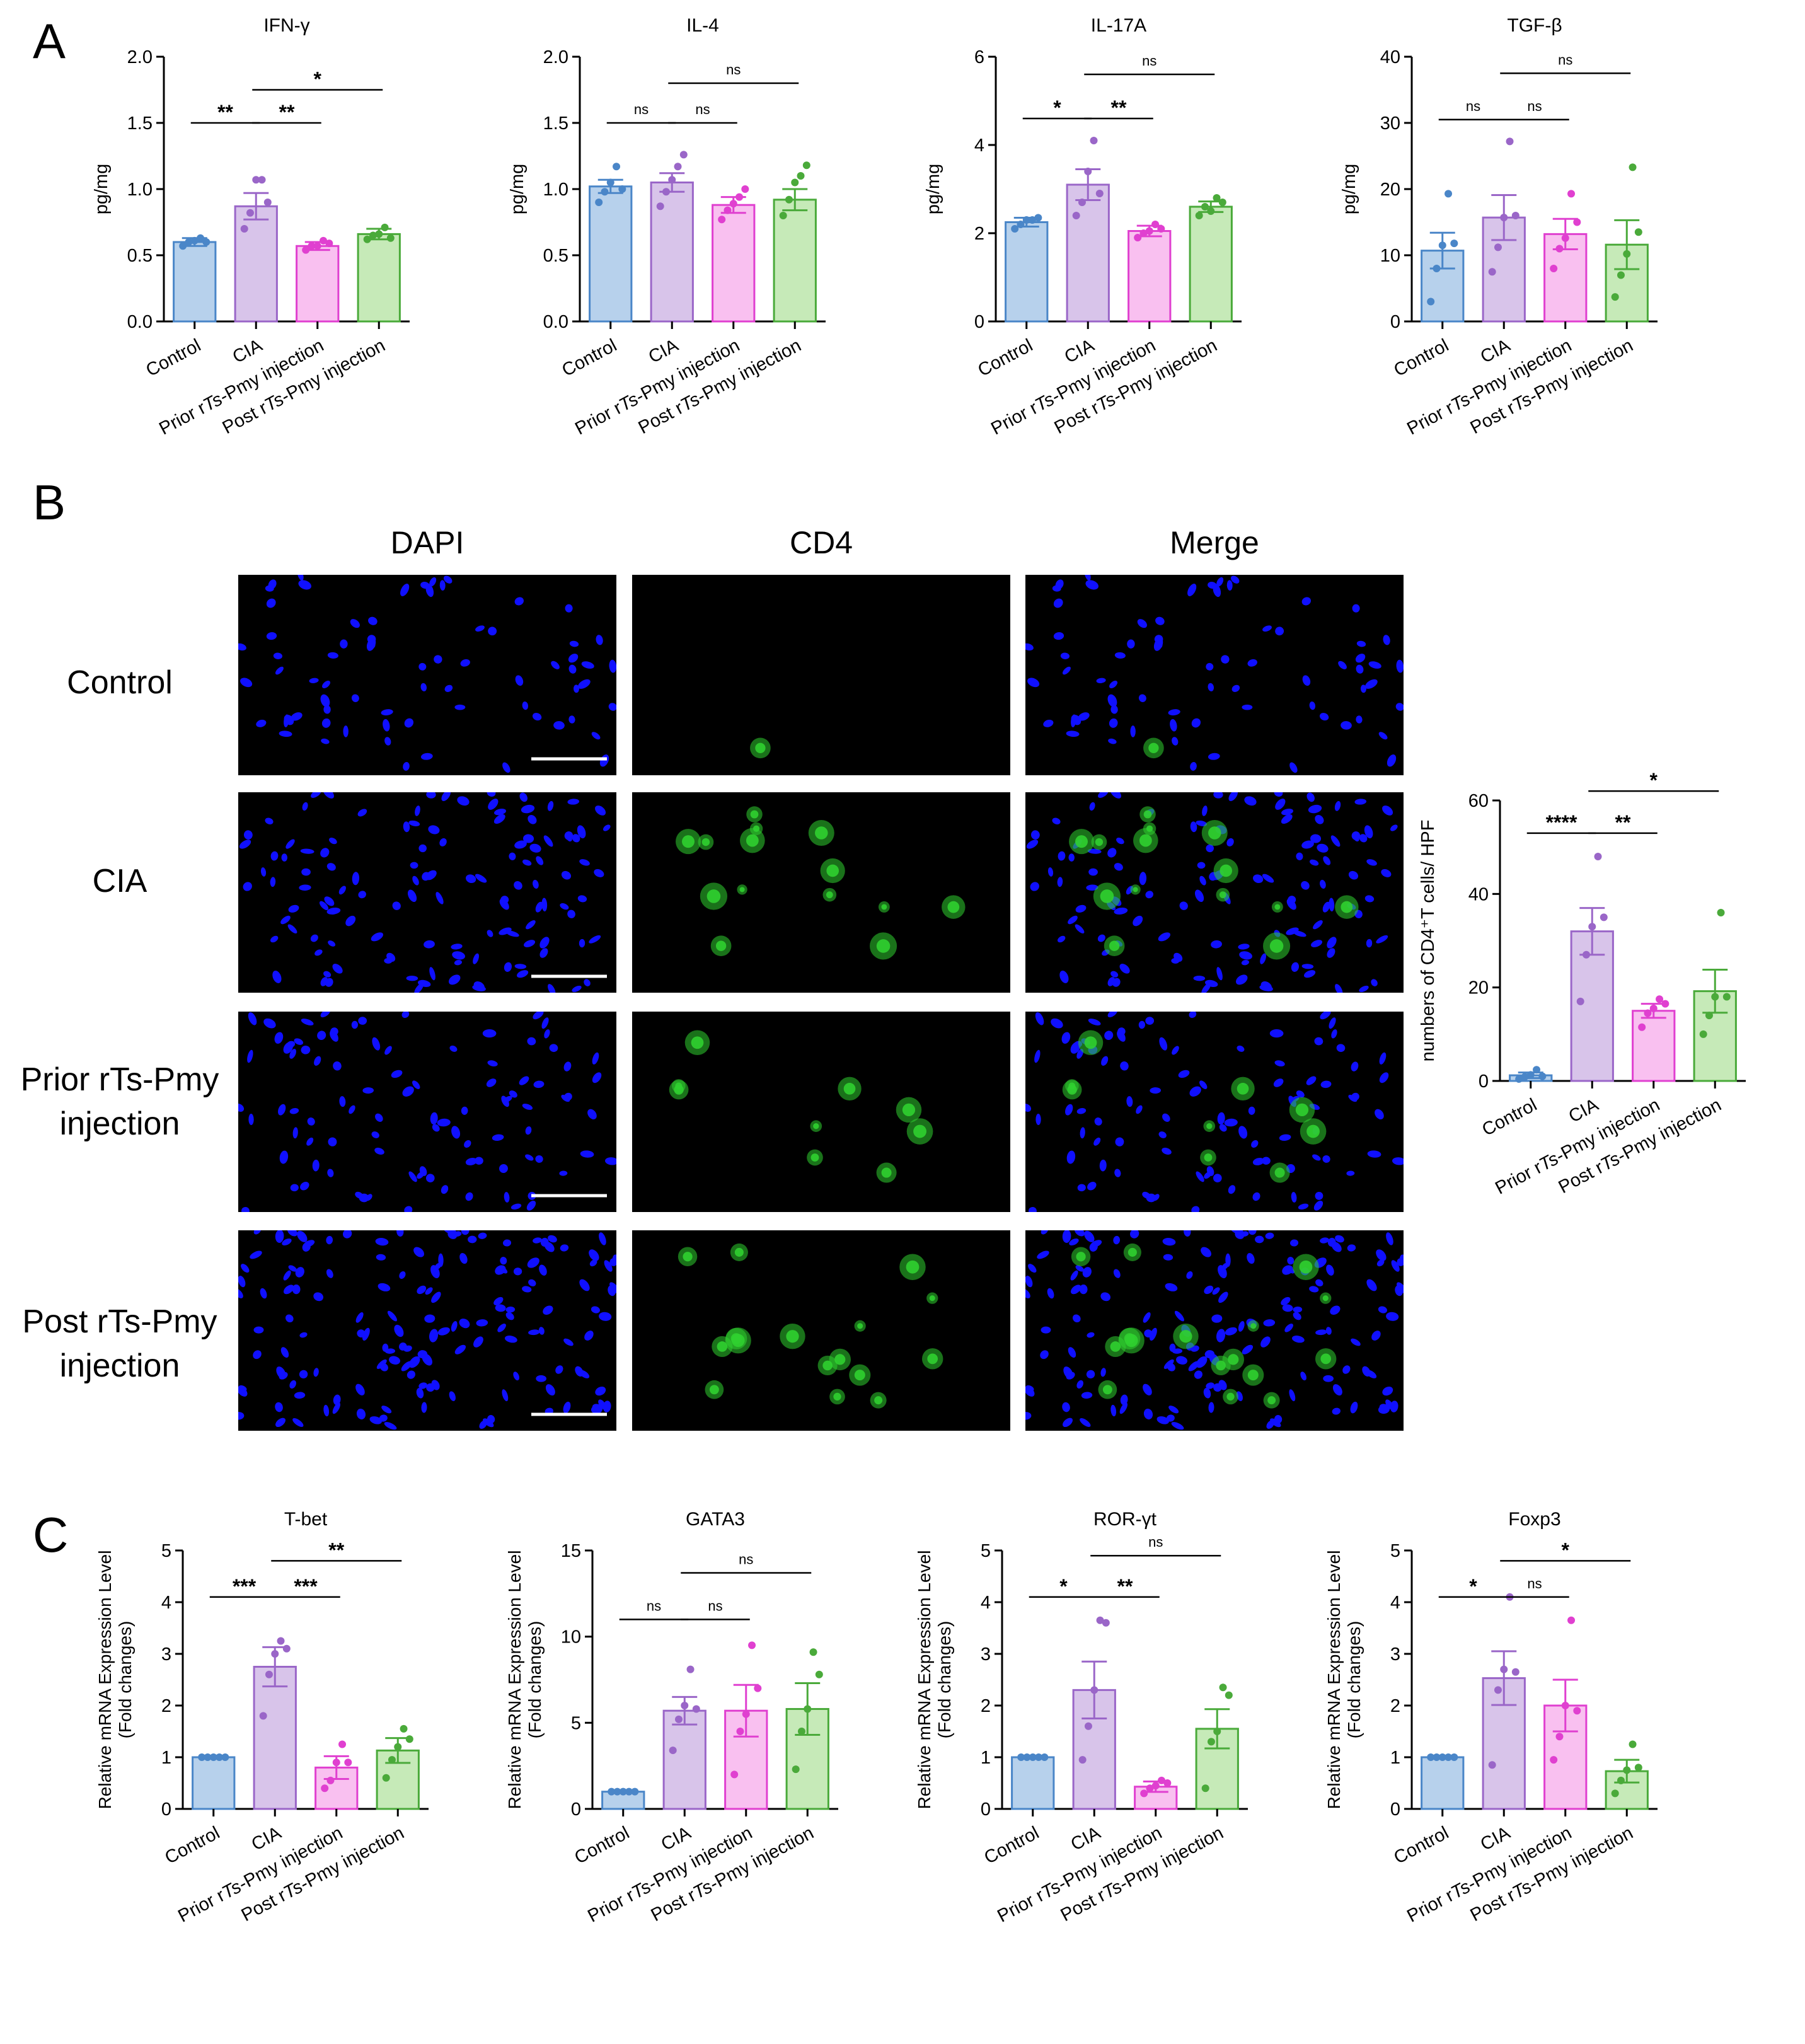 This screenshot has width=1805, height=2044. What do you see at coordinates (1106, 402) in the screenshot?
I see `x-tick-label-italic: Ts` at bounding box center [1106, 402].